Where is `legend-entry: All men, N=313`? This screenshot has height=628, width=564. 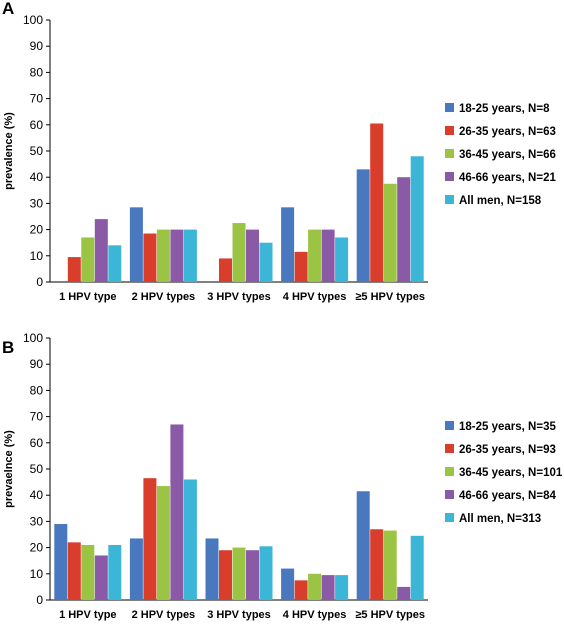 legend-entry: All men, N=313 is located at coordinates (500, 519).